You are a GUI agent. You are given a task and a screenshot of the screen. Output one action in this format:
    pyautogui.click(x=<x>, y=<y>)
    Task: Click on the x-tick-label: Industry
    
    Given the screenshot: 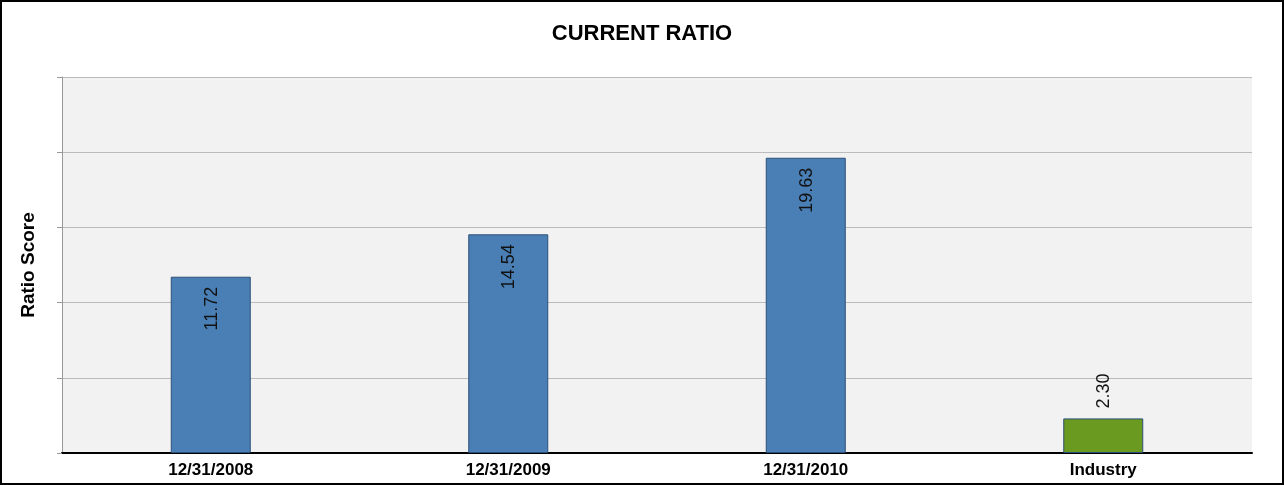 What is the action you would take?
    pyautogui.click(x=1103, y=469)
    